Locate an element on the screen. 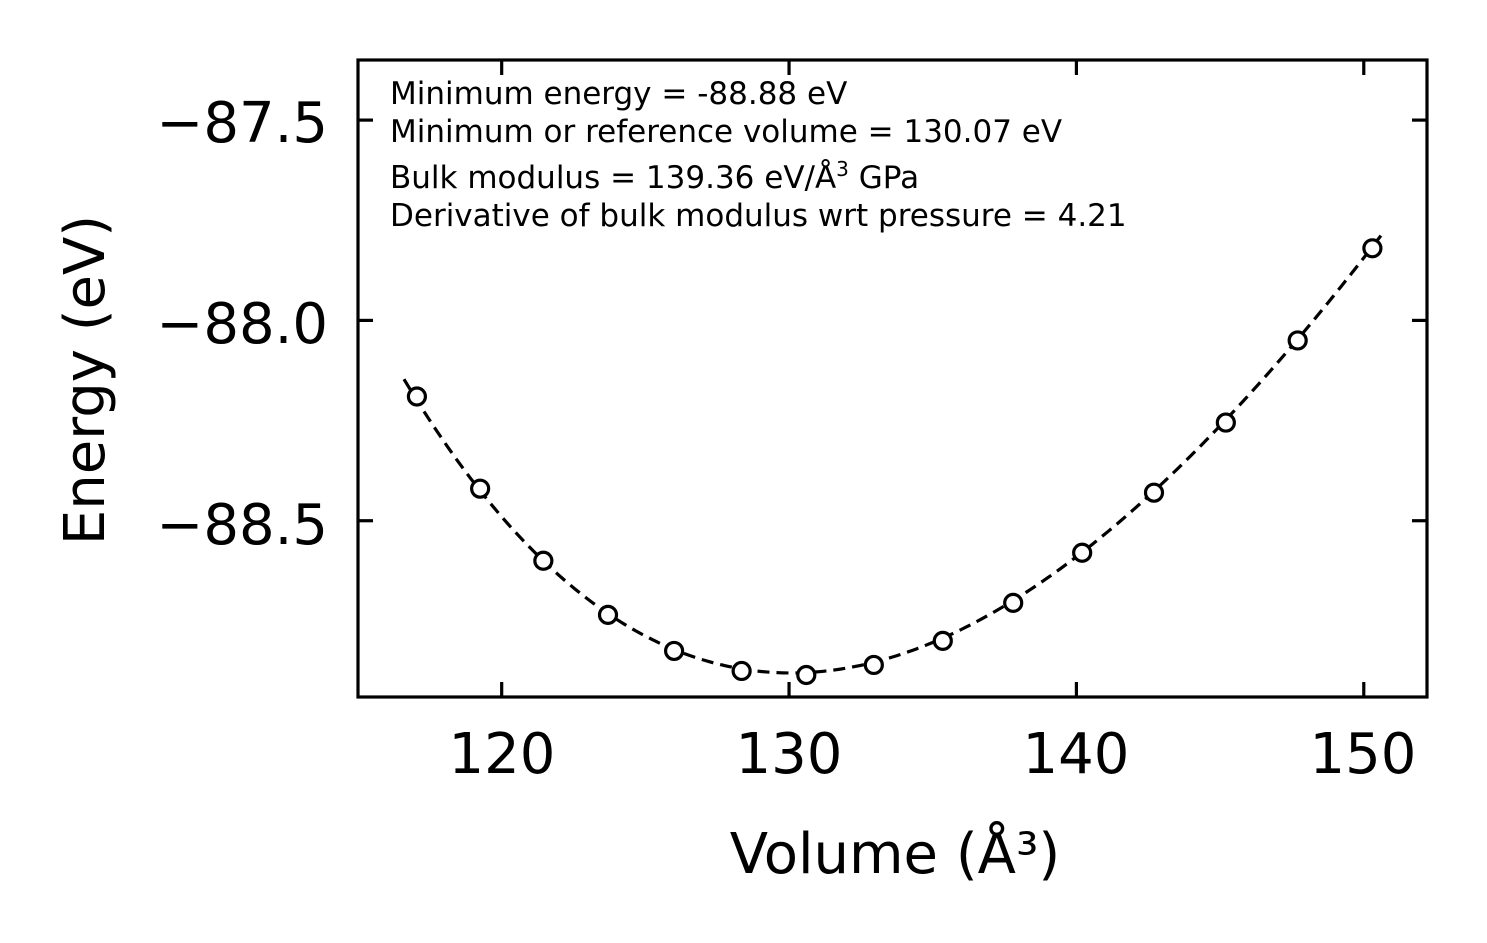 The image size is (1487, 943). y-tick-label: −87.5 is located at coordinates (242, 123).